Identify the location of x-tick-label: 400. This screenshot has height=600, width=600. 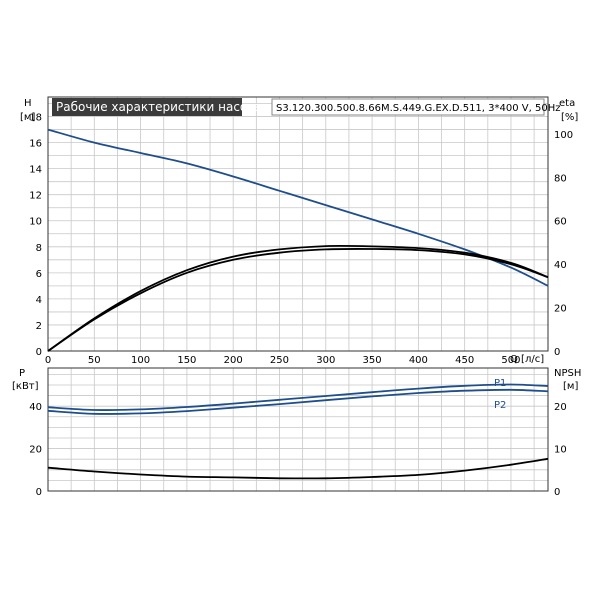
(418, 360).